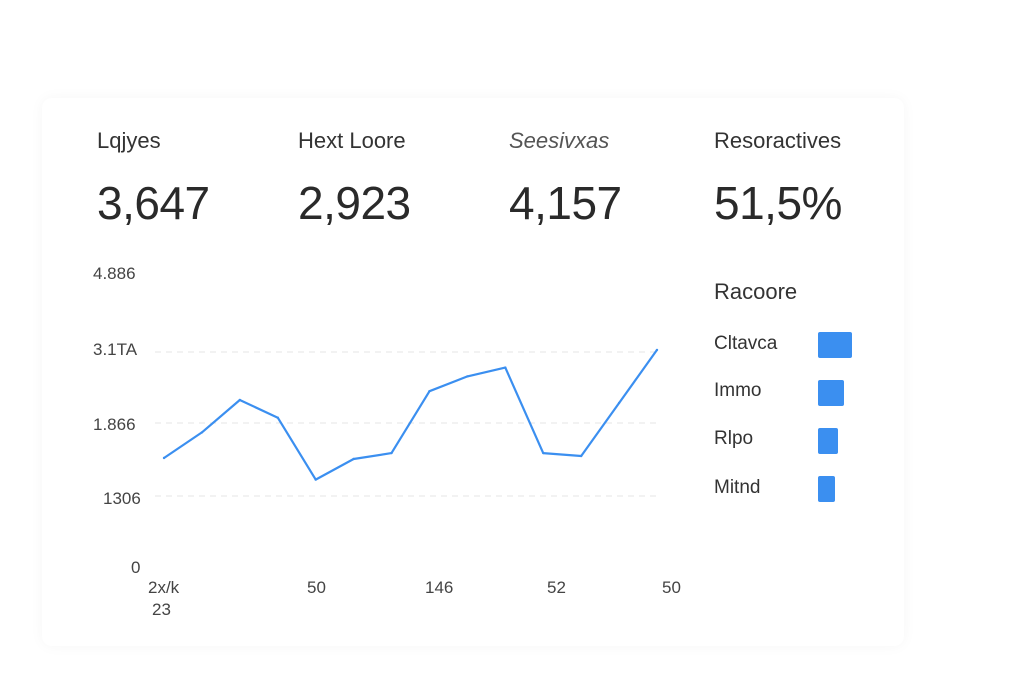 This screenshot has height=683, width=1024. I want to click on stat-value-lqjyes: 3,647, so click(153, 203).